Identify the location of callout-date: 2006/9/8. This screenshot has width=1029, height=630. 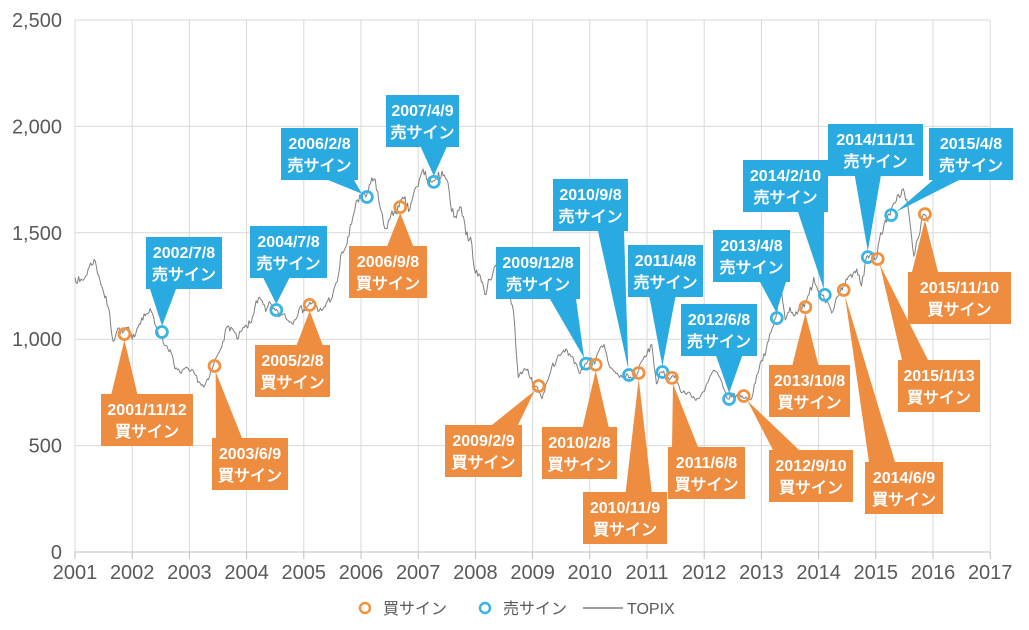
(388, 262).